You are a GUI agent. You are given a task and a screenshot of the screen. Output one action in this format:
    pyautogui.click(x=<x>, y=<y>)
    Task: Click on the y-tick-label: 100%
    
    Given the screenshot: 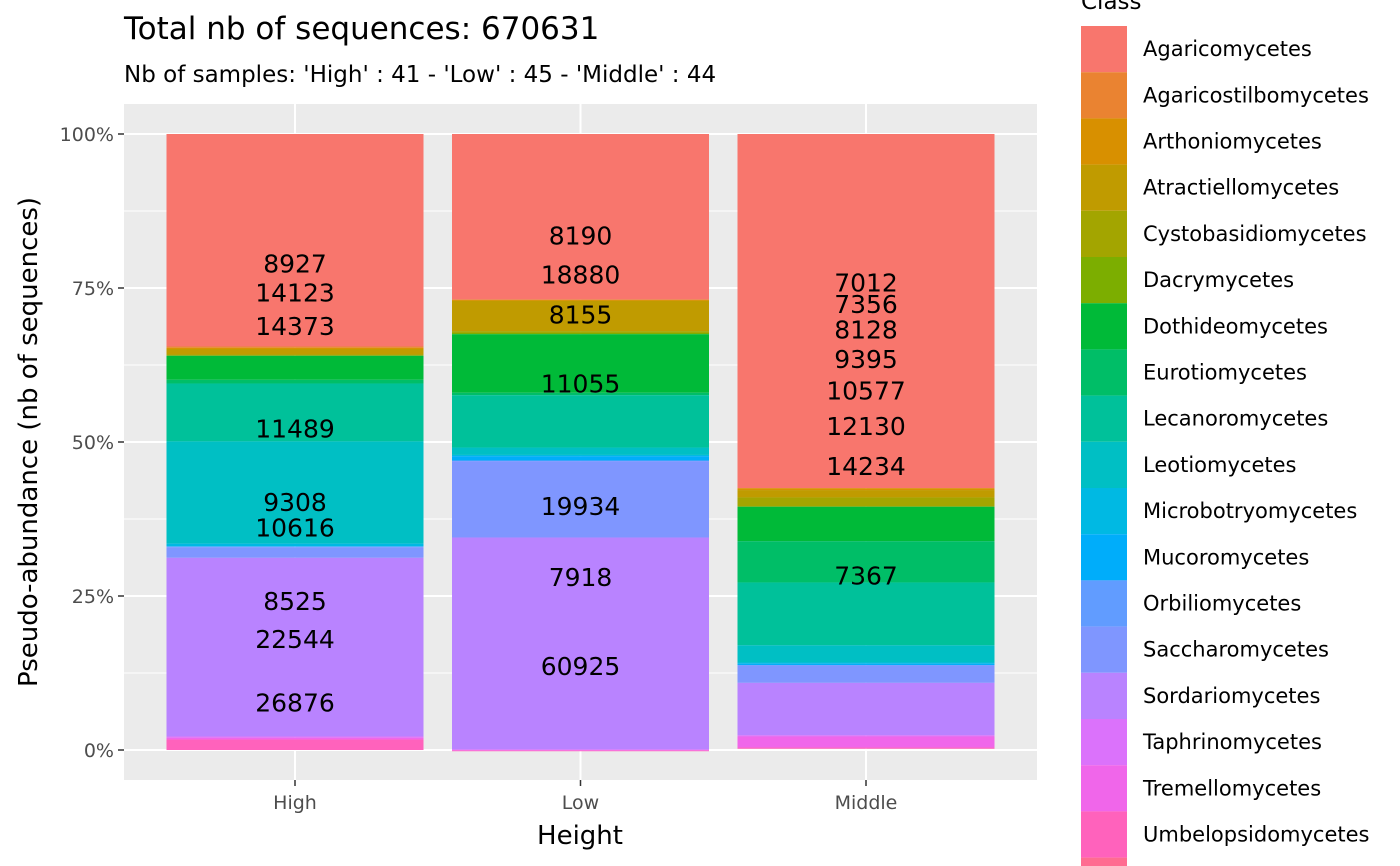 What is the action you would take?
    pyautogui.click(x=87, y=135)
    